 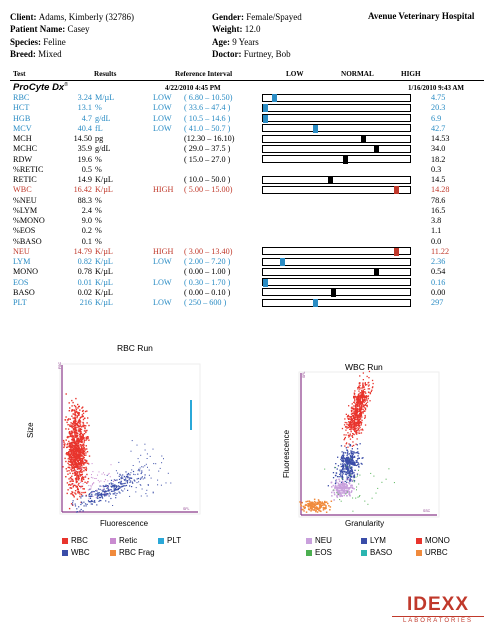 What do you see at coordinates (438, 272) in the screenshot?
I see `previous-value: 0.54` at bounding box center [438, 272].